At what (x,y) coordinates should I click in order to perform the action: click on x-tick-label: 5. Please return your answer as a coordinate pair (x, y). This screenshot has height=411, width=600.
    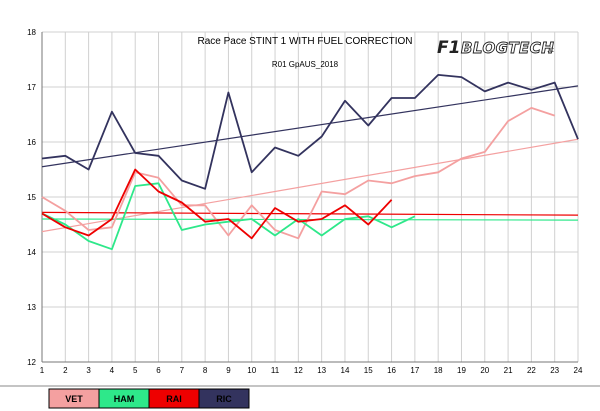
    Looking at the image, I should click on (135, 370).